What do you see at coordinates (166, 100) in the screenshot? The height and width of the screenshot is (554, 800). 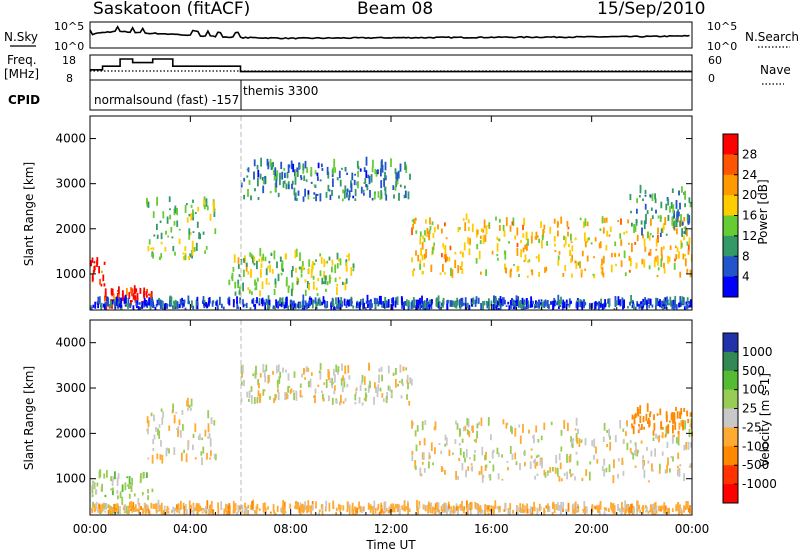 I see `cpid-program-normalsound: normalsound (fast) -157` at bounding box center [166, 100].